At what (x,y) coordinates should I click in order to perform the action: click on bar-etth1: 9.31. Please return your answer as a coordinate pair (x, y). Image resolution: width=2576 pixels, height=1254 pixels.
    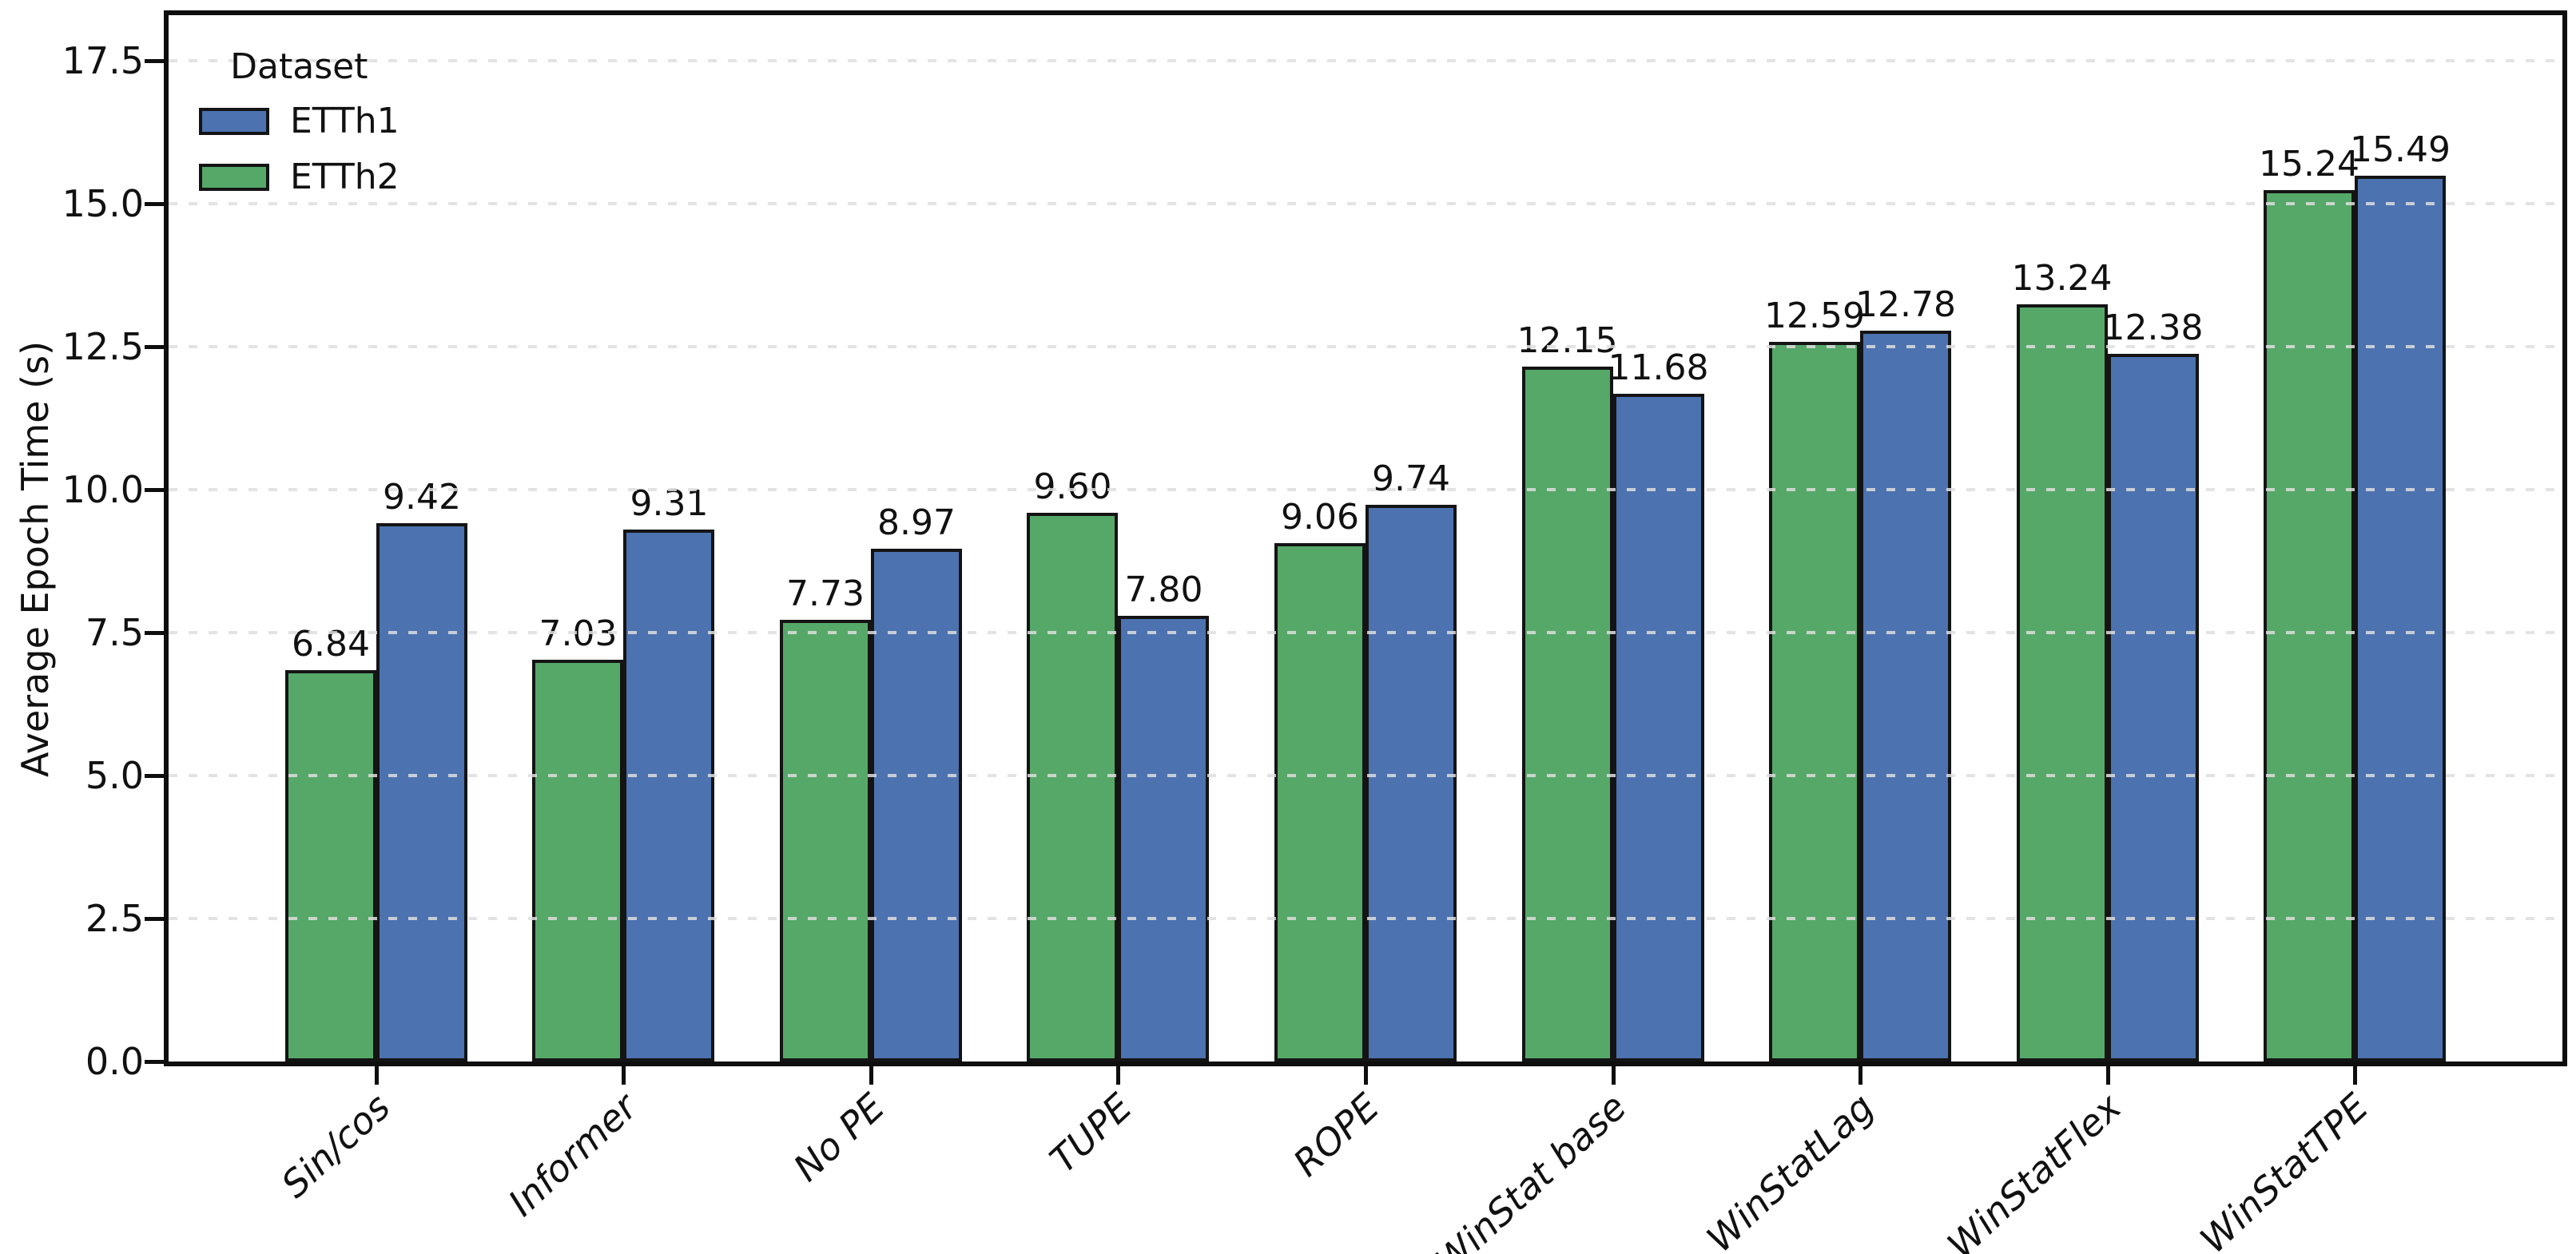
    Looking at the image, I should click on (669, 773).